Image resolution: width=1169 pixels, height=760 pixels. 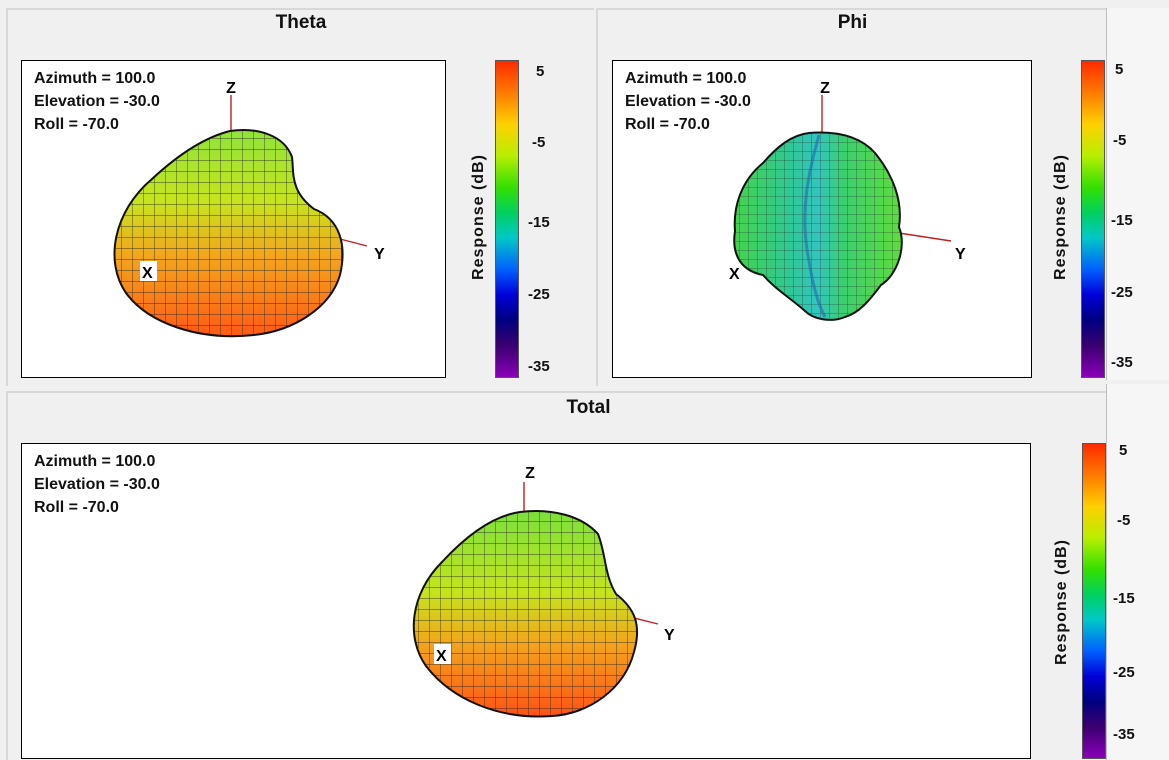 I want to click on panel-title: Phi, so click(x=852, y=22).